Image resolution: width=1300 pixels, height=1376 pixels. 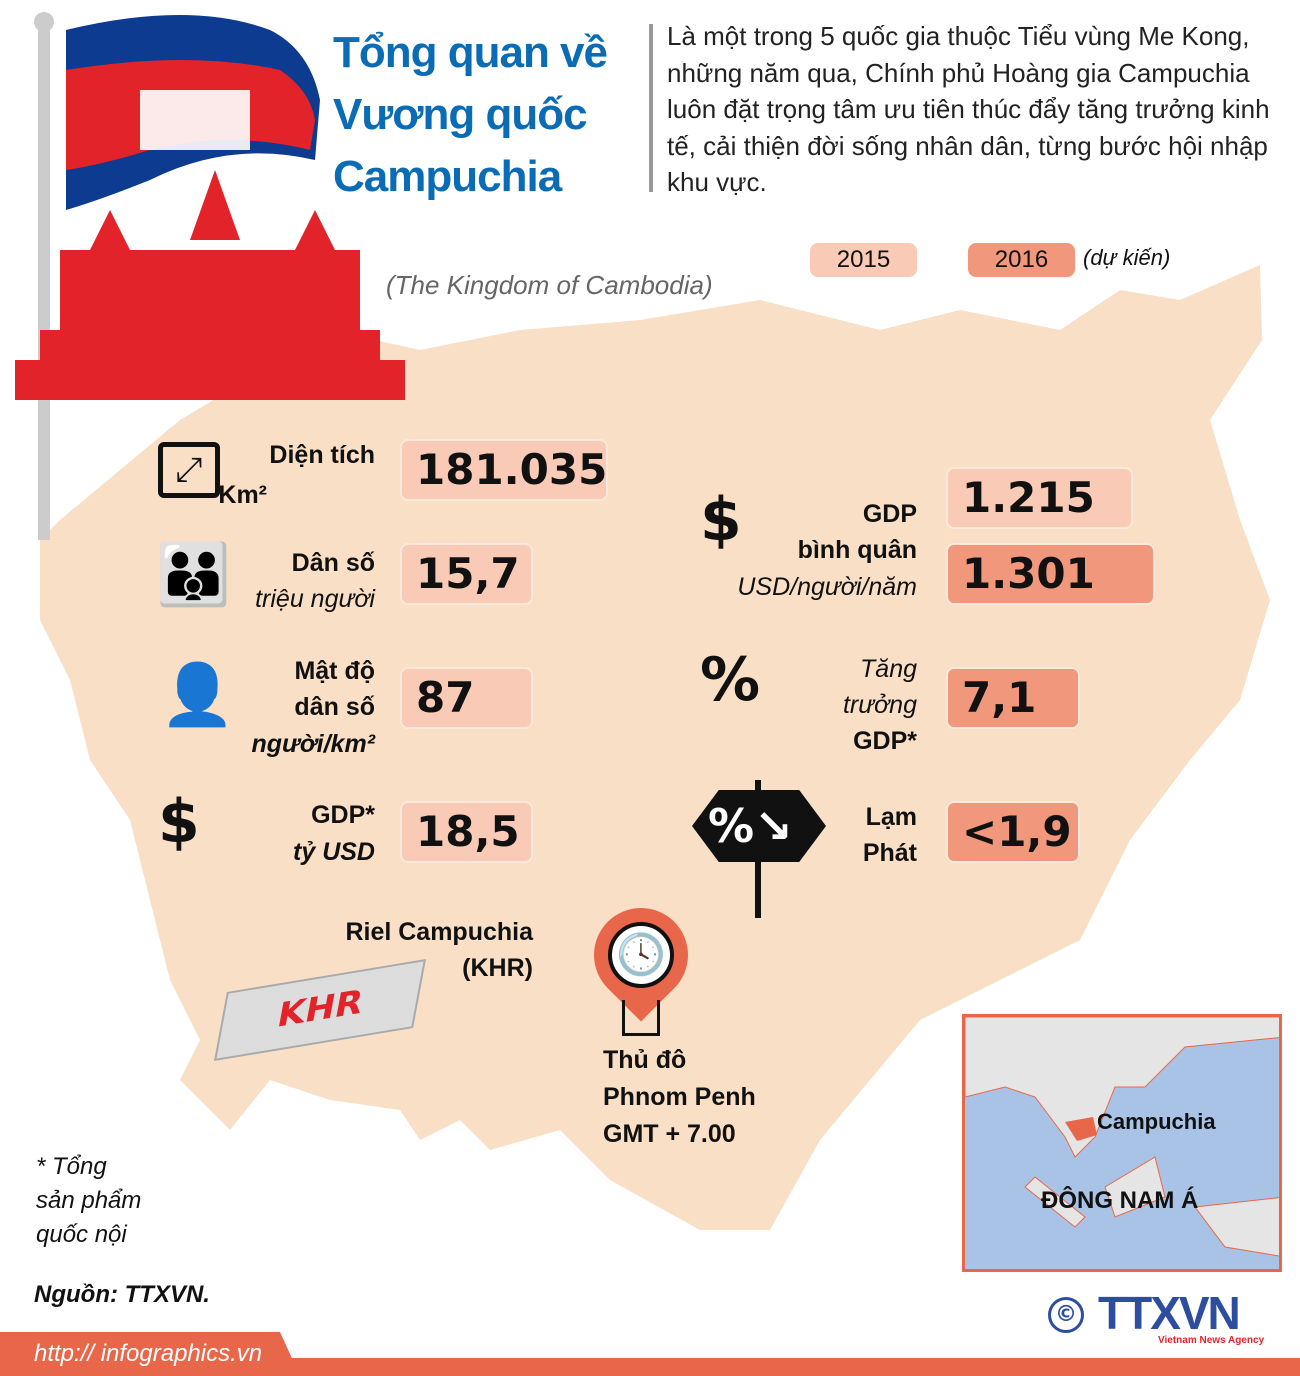 What do you see at coordinates (879, 705) in the screenshot?
I see `growth-label-2: trưởng` at bounding box center [879, 705].